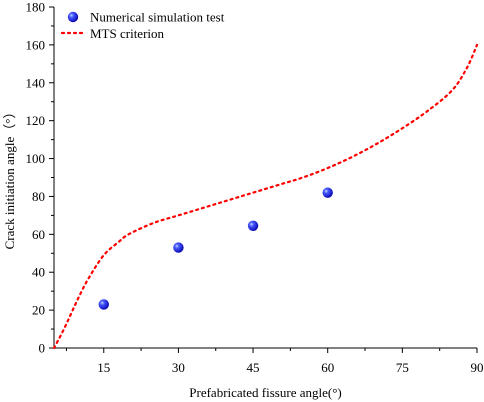  Describe the element at coordinates (36, 44) in the screenshot. I see `y-tick-label: 160` at that location.